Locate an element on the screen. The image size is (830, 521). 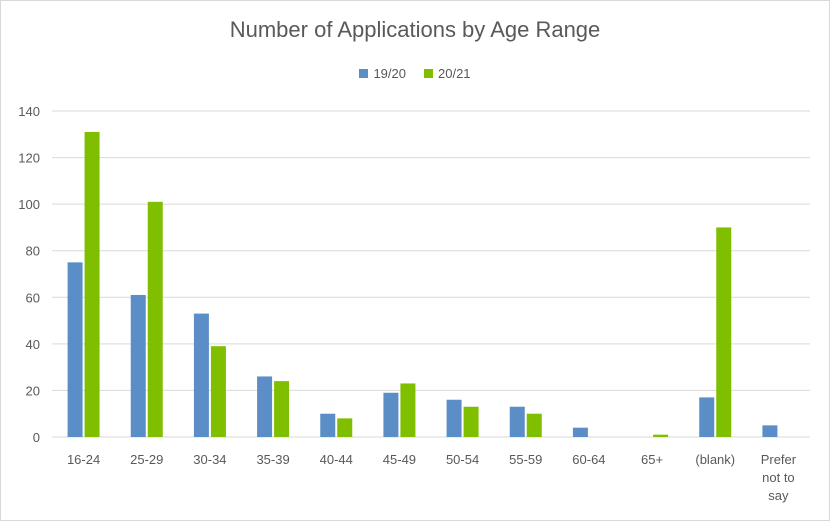
y-tick-label: 0 is located at coordinates (36, 437).